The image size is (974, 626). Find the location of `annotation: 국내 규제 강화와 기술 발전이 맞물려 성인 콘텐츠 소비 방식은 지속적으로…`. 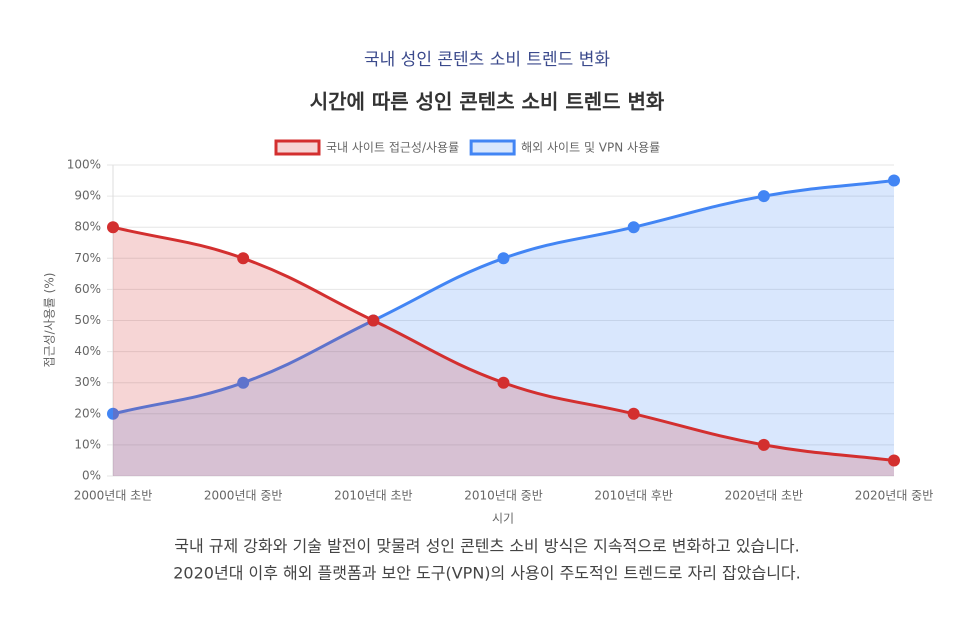

annotation: 국내 규제 강화와 기술 발전이 맞물려 성인 콘텐츠 소비 방식은 지속적으로… is located at coordinates (486, 546).